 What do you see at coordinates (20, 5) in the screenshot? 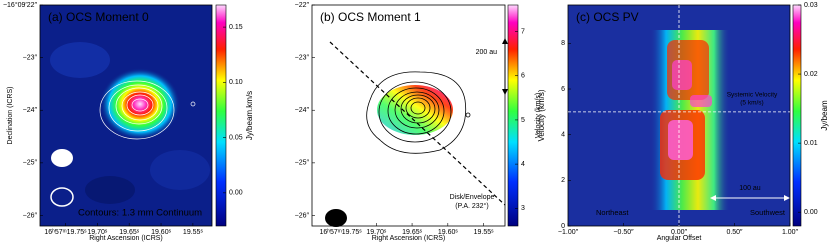
I see `y-tick-label: −16°09′22″` at bounding box center [20, 5].